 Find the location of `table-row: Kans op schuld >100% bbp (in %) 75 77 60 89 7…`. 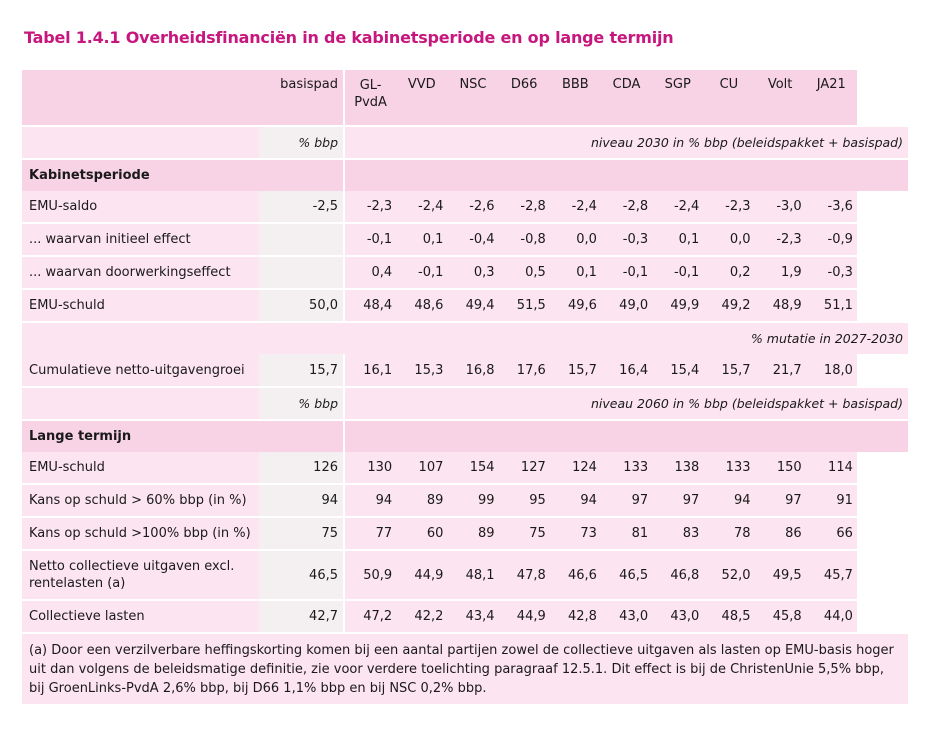

table-row: Kans op schuld >100% bbp (in %) 75 77 60 89 7… is located at coordinates (465, 532).